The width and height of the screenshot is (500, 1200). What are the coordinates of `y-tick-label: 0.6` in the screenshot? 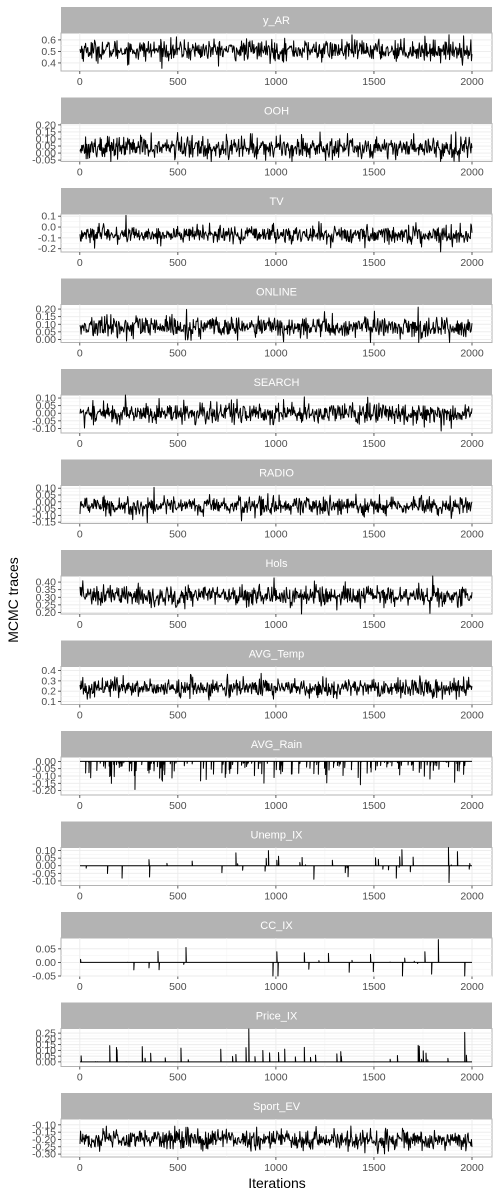 It's located at (48, 40).